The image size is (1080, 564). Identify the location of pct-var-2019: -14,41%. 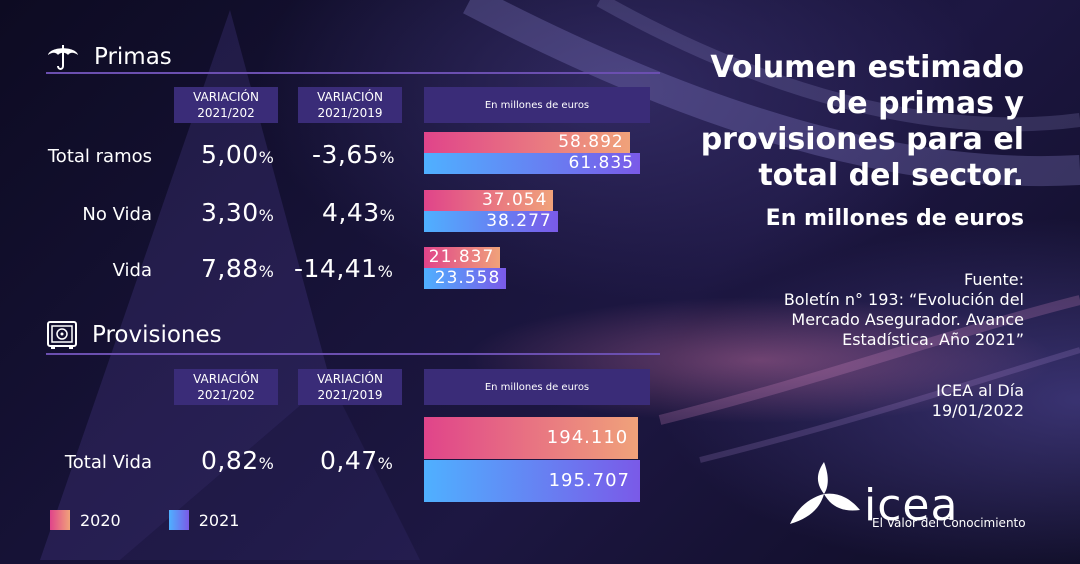
(343, 268).